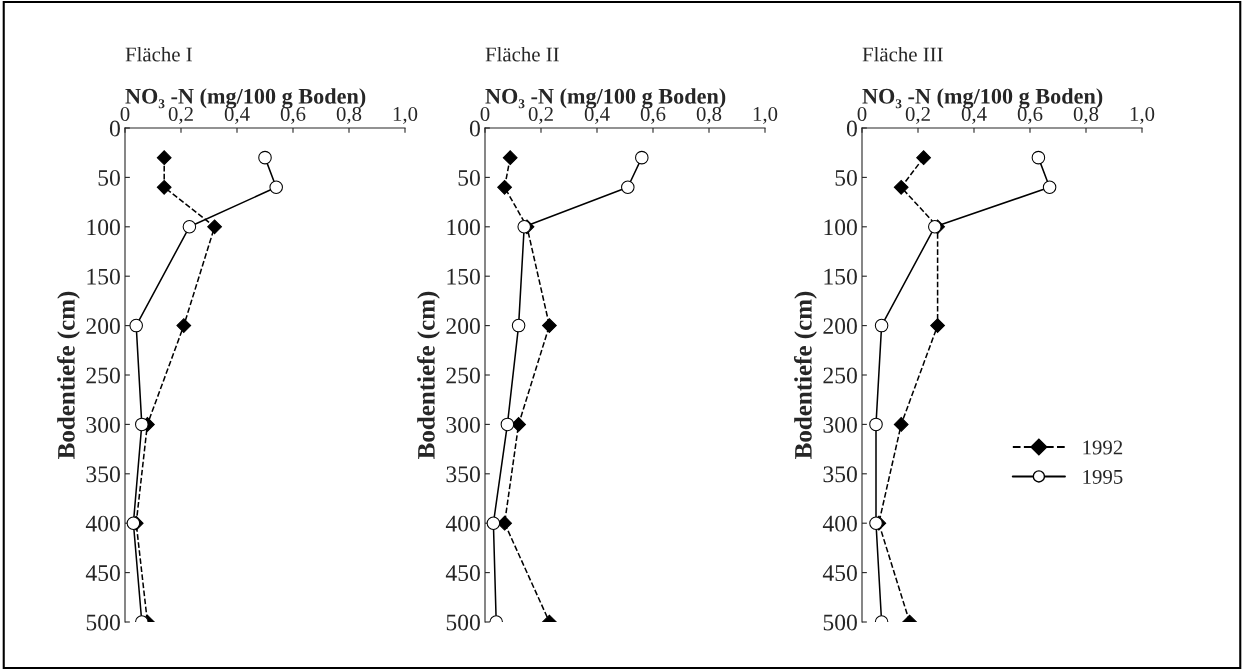 The width and height of the screenshot is (1244, 670). I want to click on legend-label: 1995, so click(1103, 476).